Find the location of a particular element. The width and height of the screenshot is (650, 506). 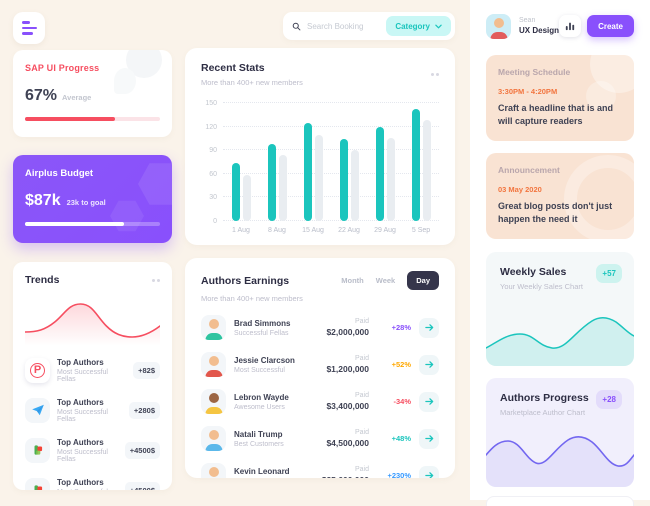

budget-card-title: Airplus Budget is located at coordinates (59, 173).